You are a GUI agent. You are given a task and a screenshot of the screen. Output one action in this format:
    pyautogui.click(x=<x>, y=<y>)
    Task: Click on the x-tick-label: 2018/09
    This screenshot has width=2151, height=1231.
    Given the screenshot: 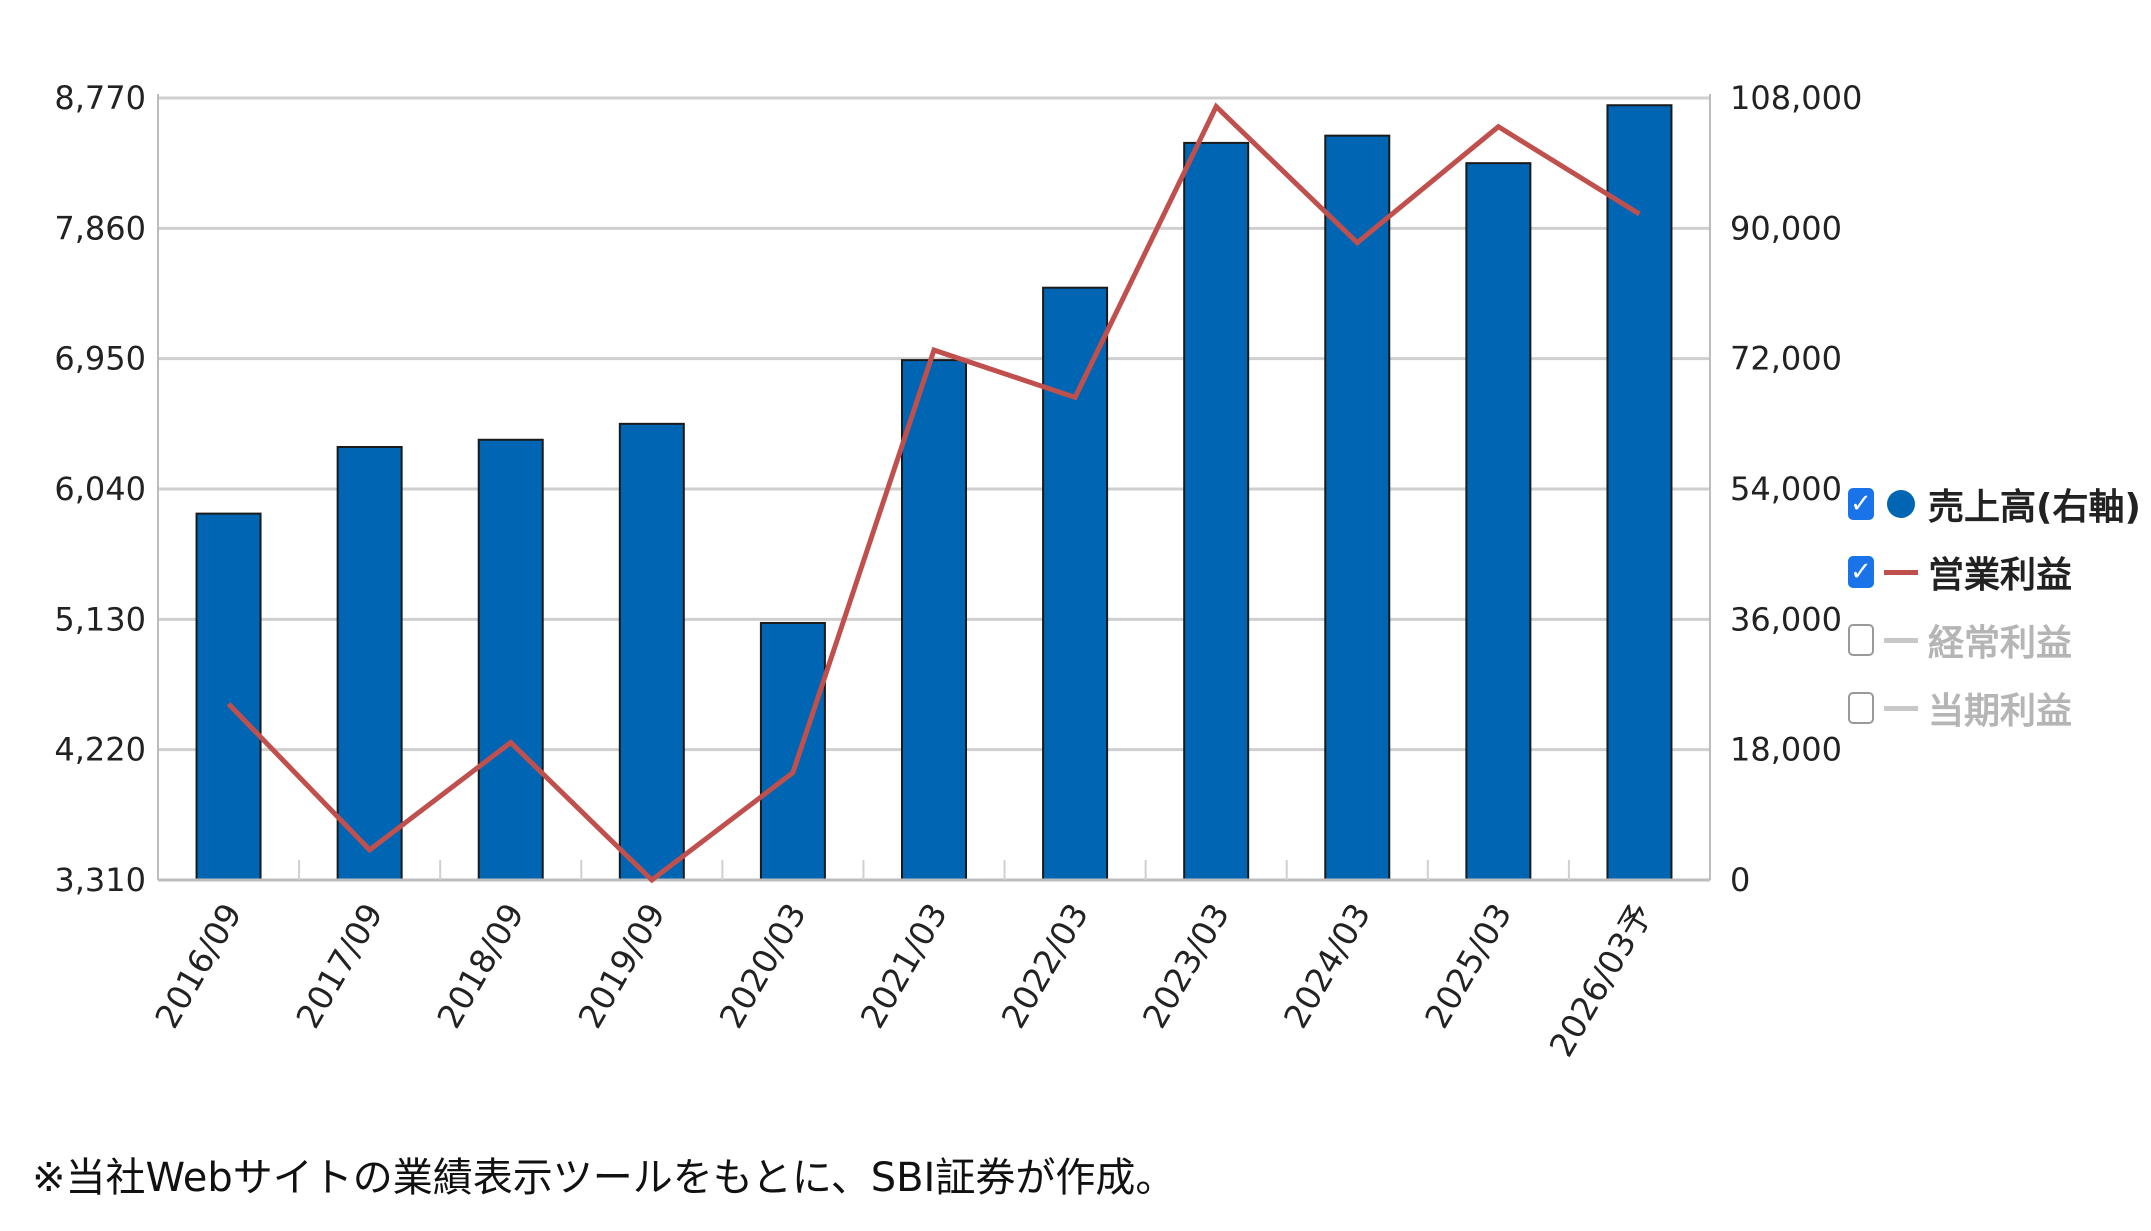 What is the action you would take?
    pyautogui.click(x=480, y=966)
    